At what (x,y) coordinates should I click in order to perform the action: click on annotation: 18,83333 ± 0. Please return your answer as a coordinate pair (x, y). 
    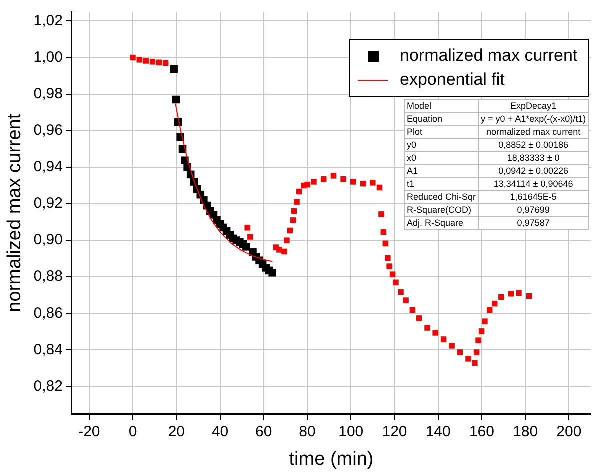
    Looking at the image, I should click on (533, 158).